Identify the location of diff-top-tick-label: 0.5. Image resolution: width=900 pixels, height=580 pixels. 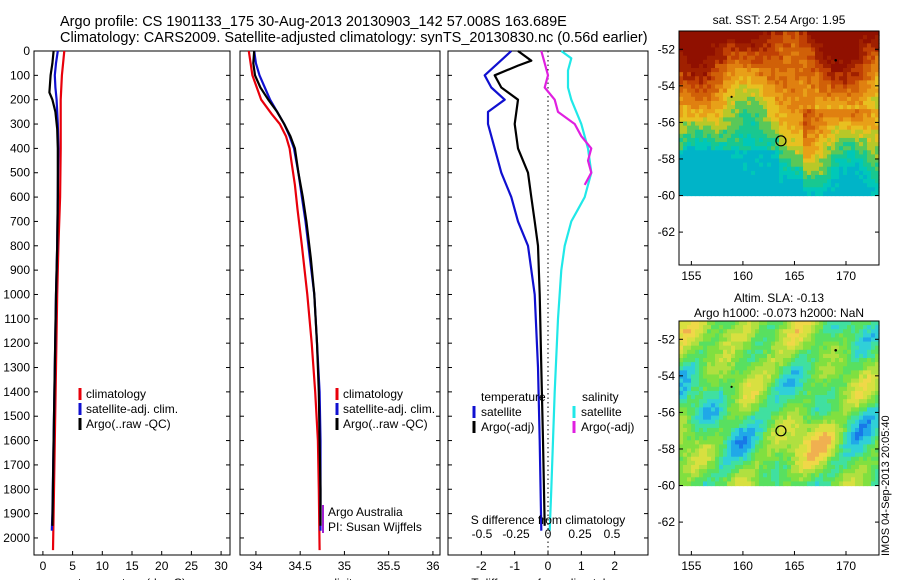
(612, 534).